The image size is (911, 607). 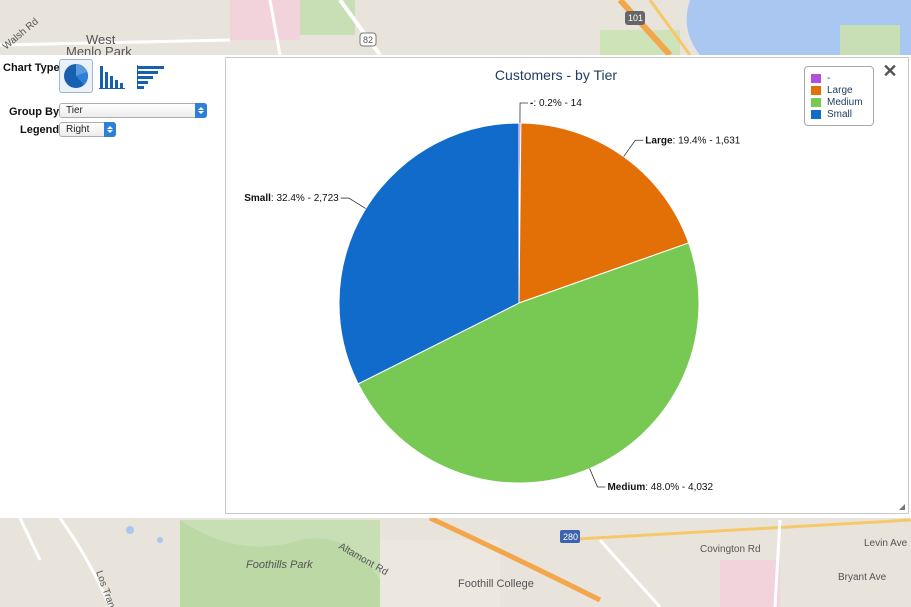 What do you see at coordinates (890, 71) in the screenshot?
I see `close-icon: ✕` at bounding box center [890, 71].